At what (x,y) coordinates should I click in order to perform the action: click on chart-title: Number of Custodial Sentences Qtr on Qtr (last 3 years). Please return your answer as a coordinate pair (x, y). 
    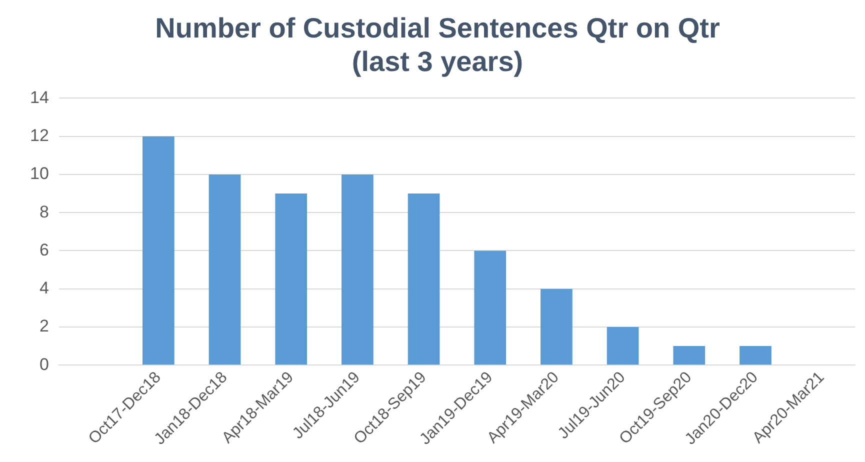
    Looking at the image, I should click on (437, 45).